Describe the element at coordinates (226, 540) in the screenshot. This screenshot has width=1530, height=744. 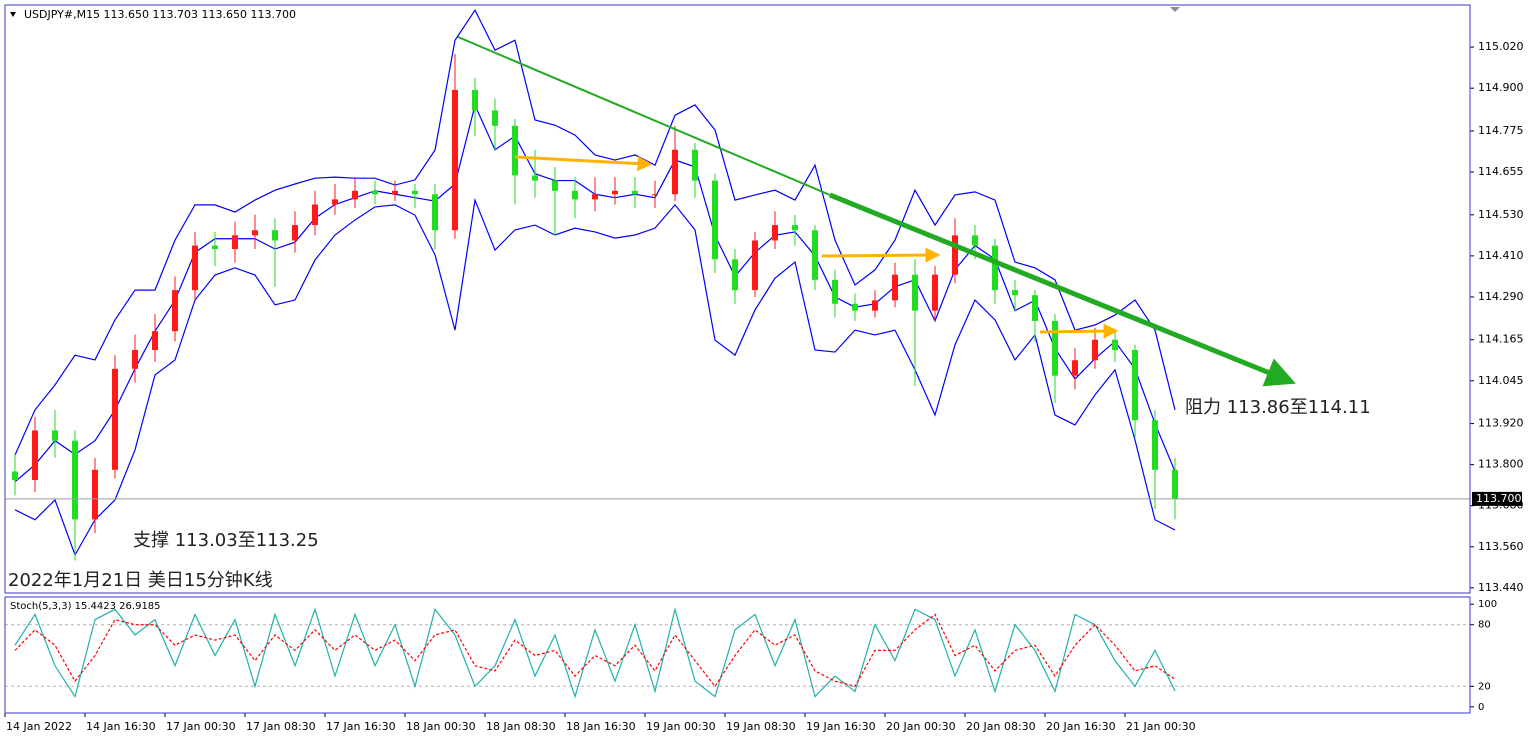
I see `annotation: 支撑 113.03至113.25` at that location.